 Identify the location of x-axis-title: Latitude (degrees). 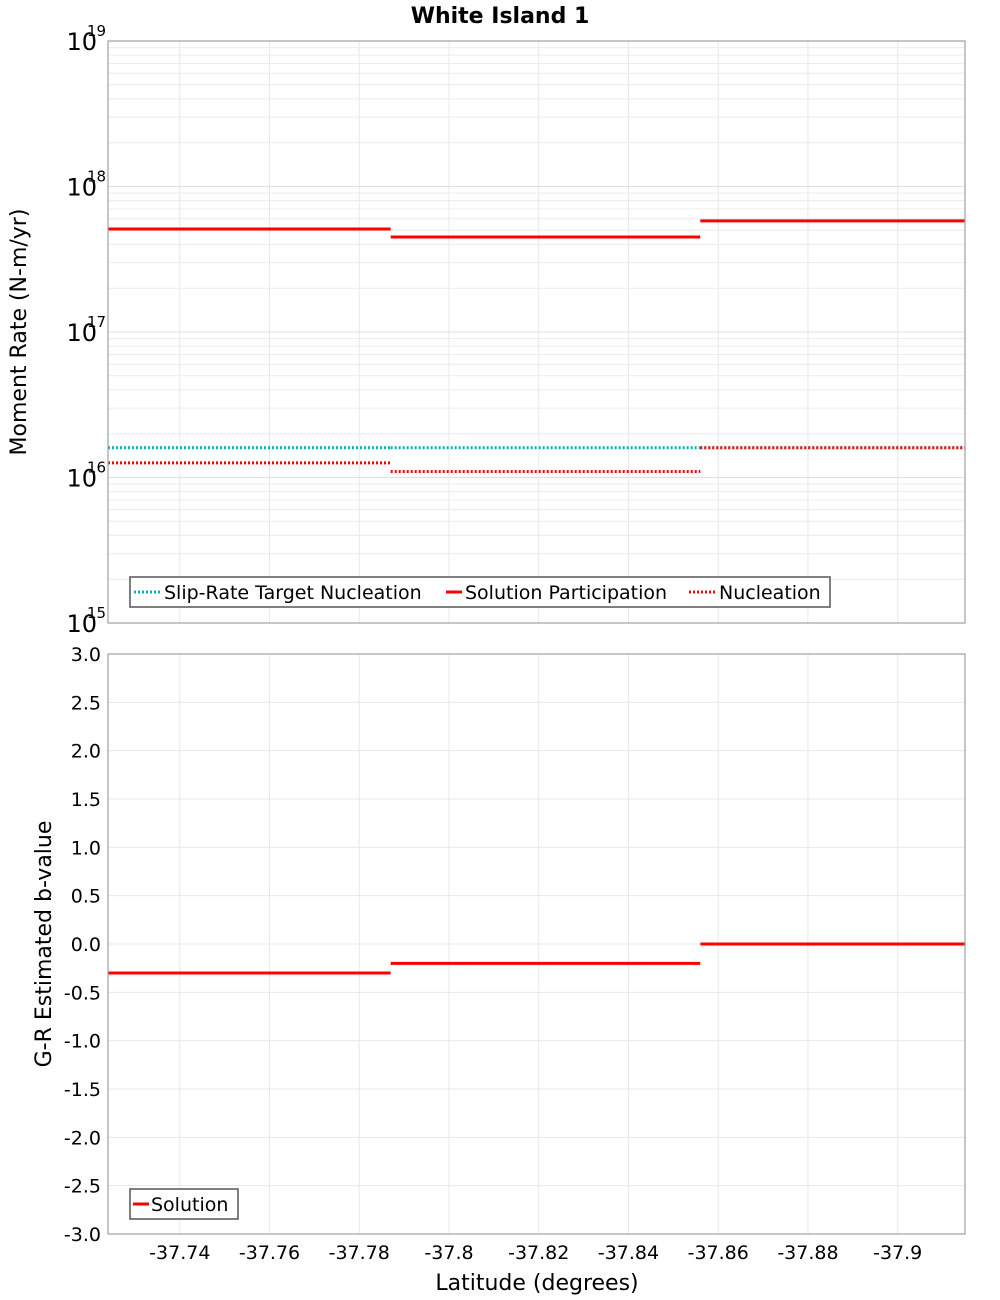
(536, 1283).